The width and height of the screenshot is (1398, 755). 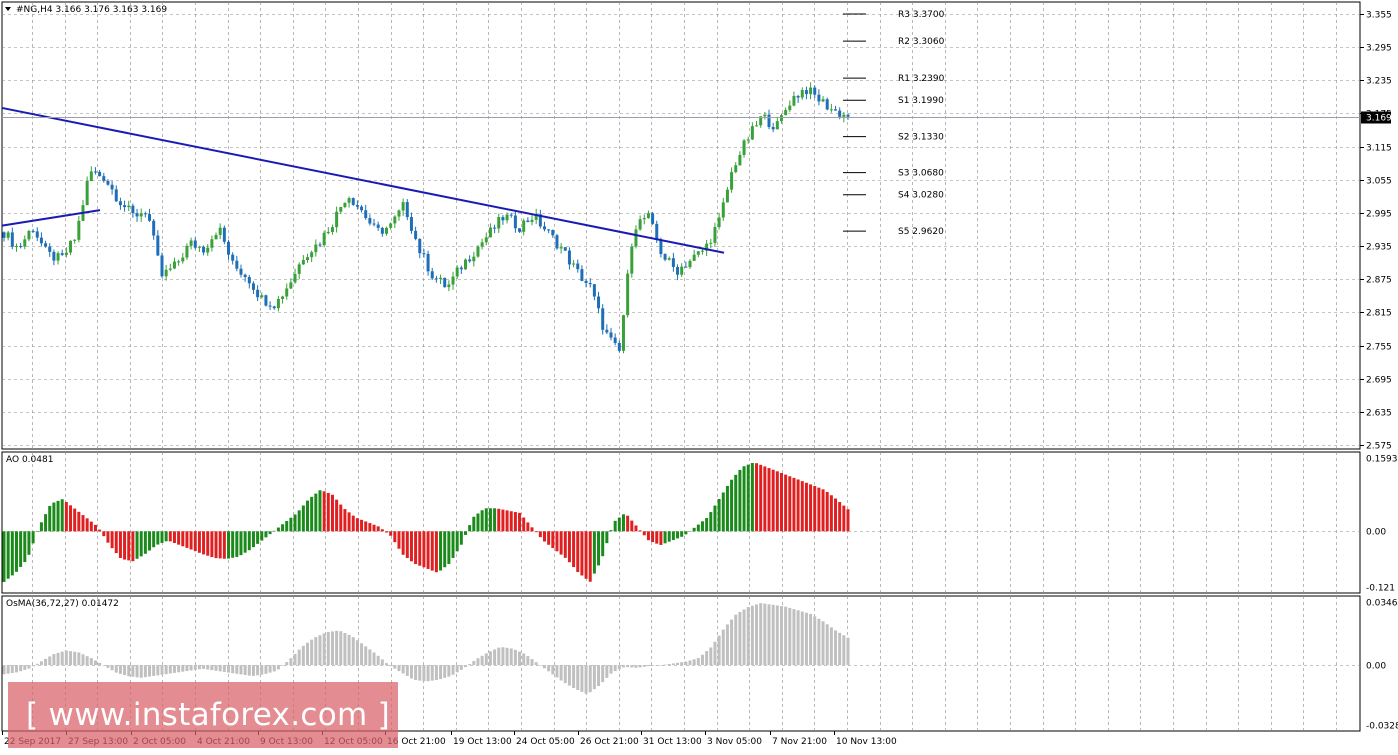 I want to click on y-tick-label: 2.755, so click(x=1379, y=348).